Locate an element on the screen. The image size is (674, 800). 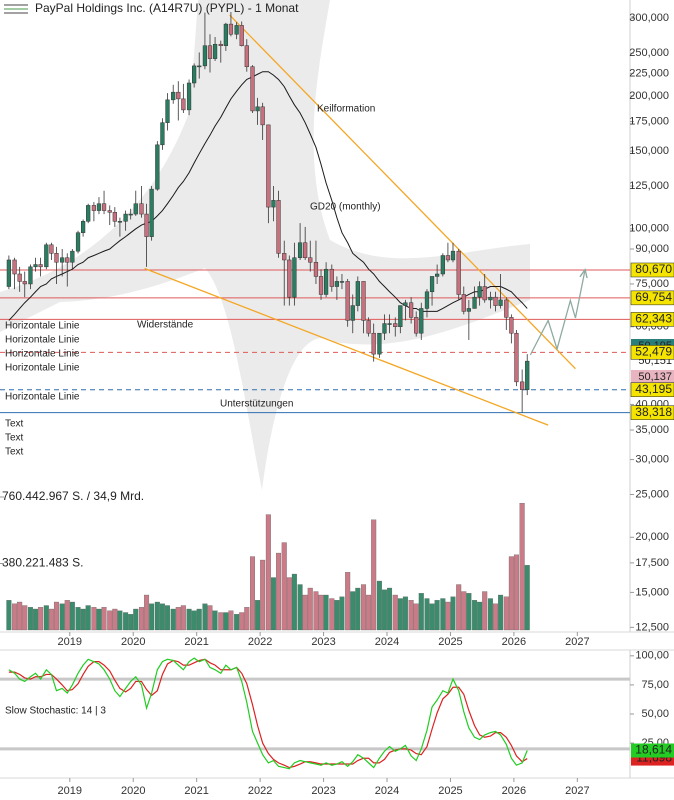
y-tick-label: 12,500 is located at coordinates (652, 627).